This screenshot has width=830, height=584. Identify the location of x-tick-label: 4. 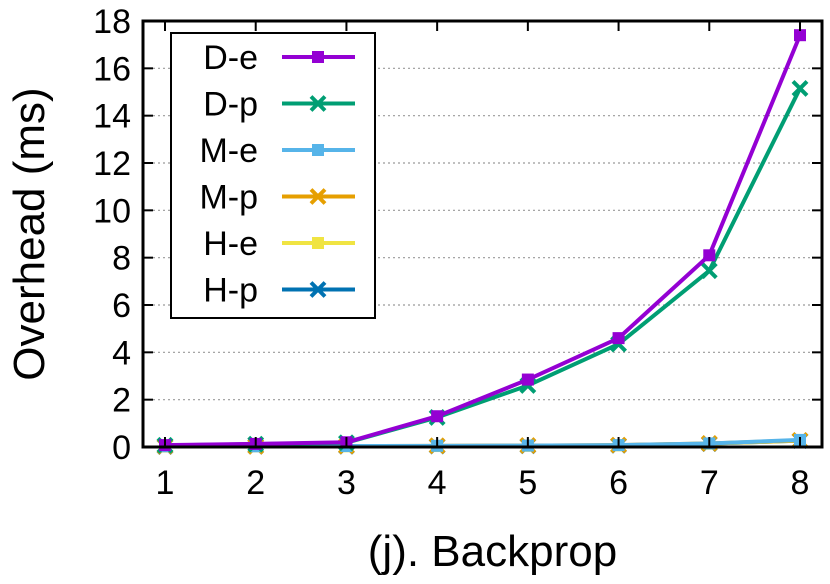
(437, 483).